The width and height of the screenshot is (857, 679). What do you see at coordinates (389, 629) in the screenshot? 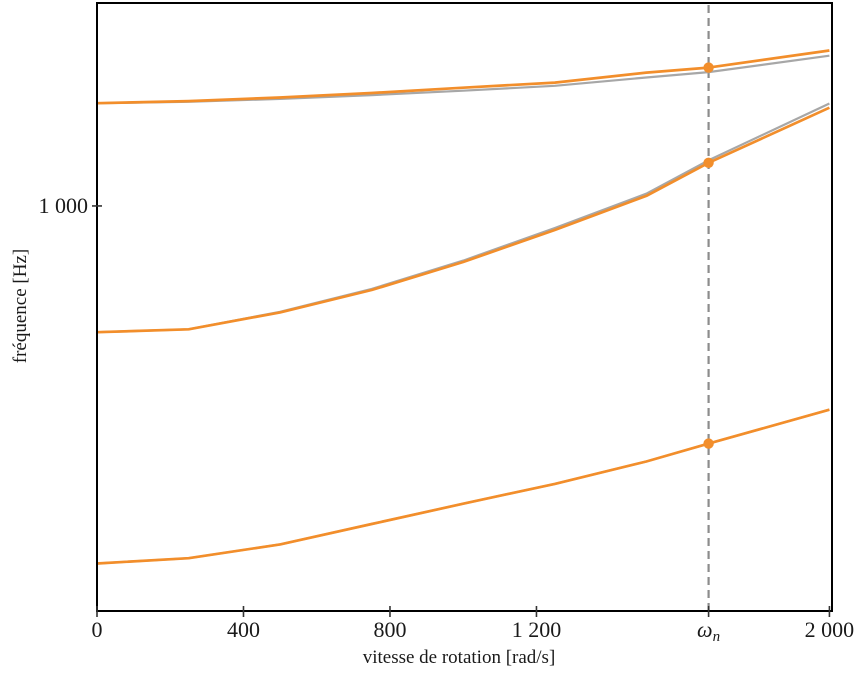
I see `x-tick-label-2: 800` at bounding box center [389, 629].